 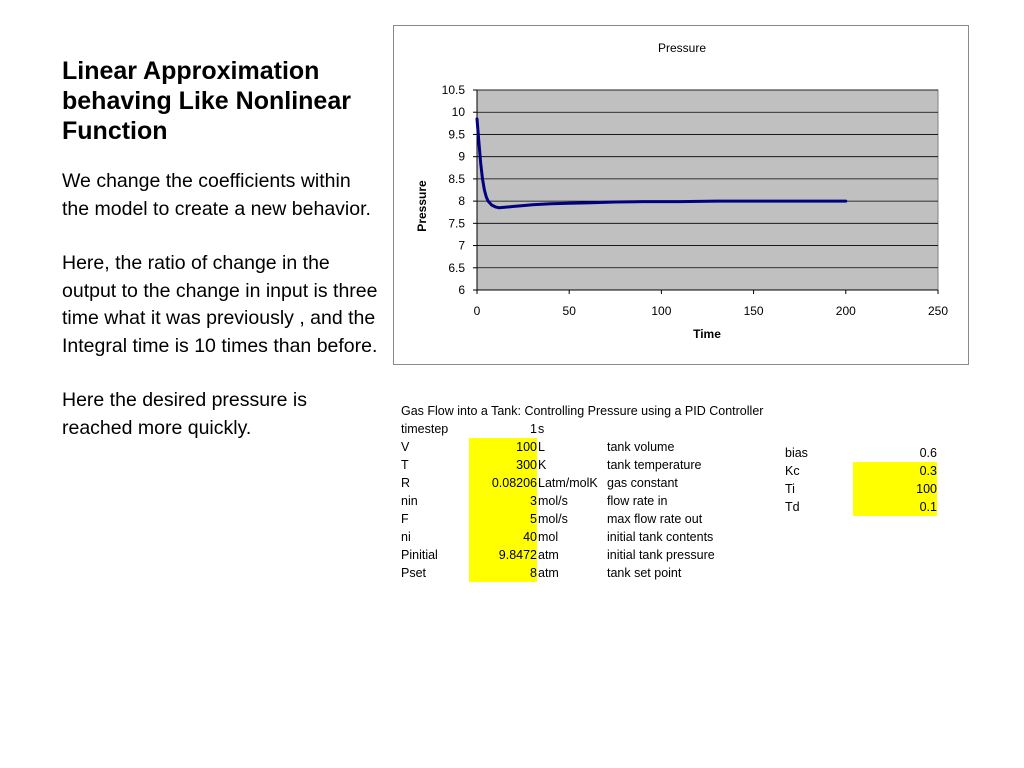 I want to click on parameter-value: 5, so click(x=503, y=519).